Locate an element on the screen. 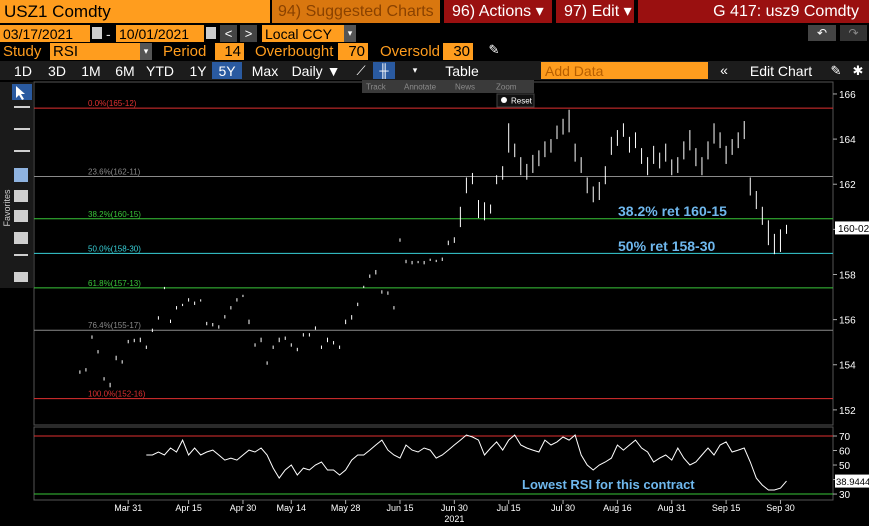 The image size is (869, 526). reset-button is located at coordinates (515, 100).